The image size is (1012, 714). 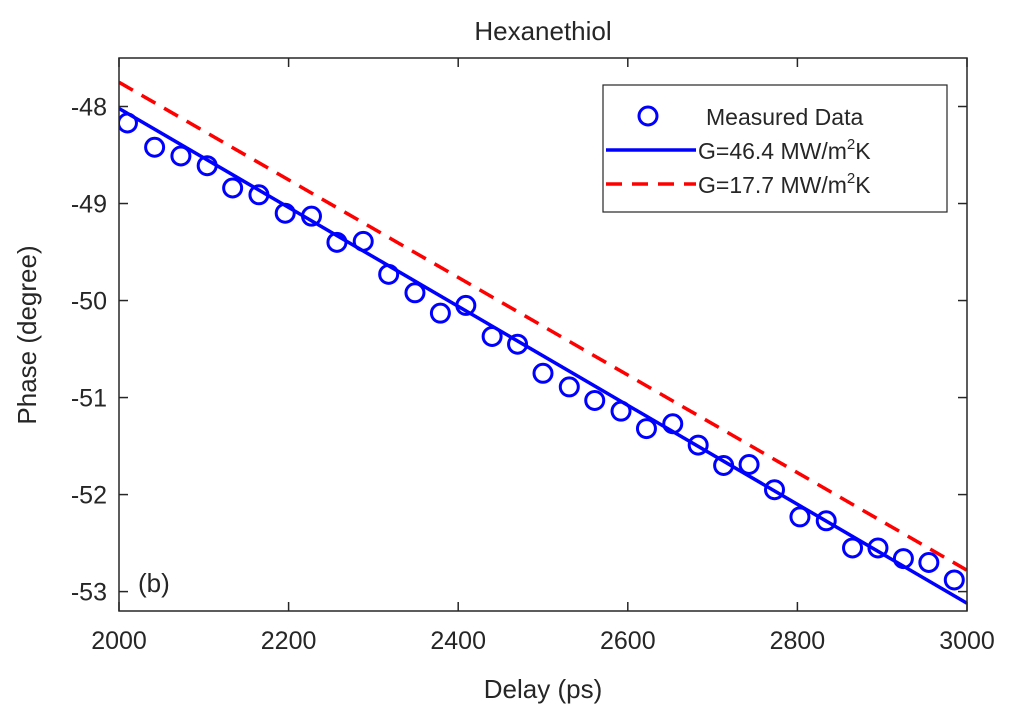 I want to click on panel-label: (b), so click(x=154, y=583).